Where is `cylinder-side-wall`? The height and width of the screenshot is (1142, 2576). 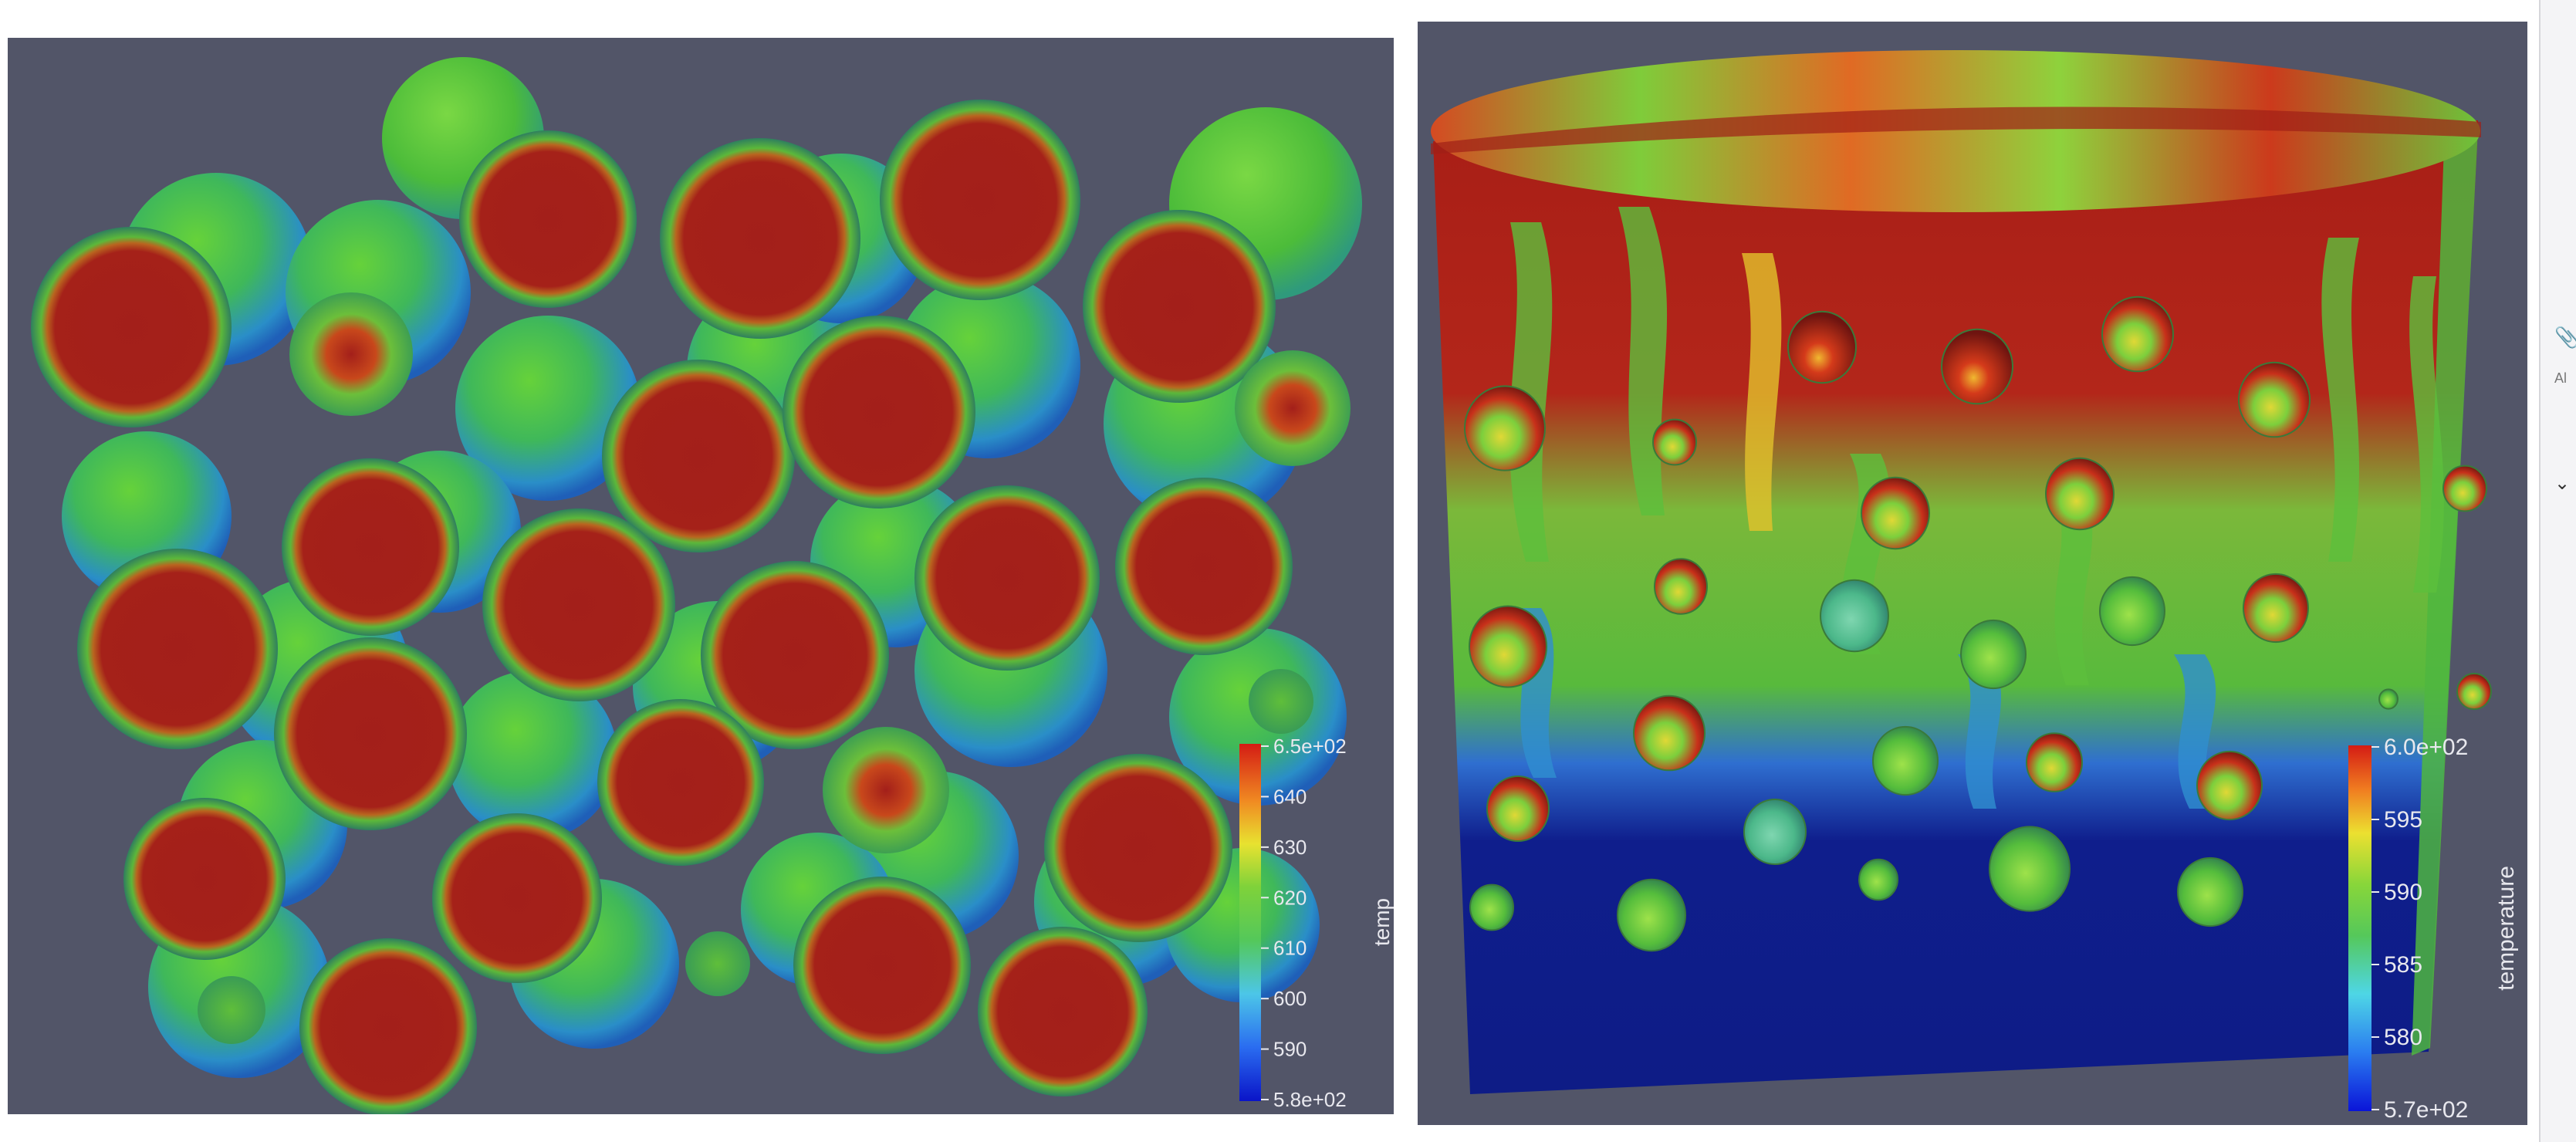
cylinder-side-wall is located at coordinates (2445, 593).